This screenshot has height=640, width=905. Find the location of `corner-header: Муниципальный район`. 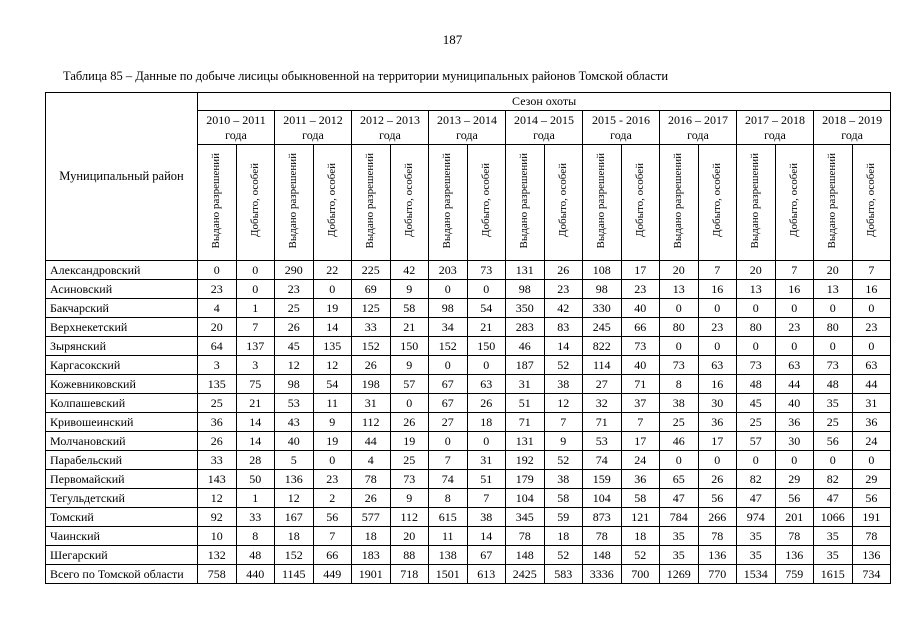

corner-header: Муниципальный район is located at coordinates (121, 176).